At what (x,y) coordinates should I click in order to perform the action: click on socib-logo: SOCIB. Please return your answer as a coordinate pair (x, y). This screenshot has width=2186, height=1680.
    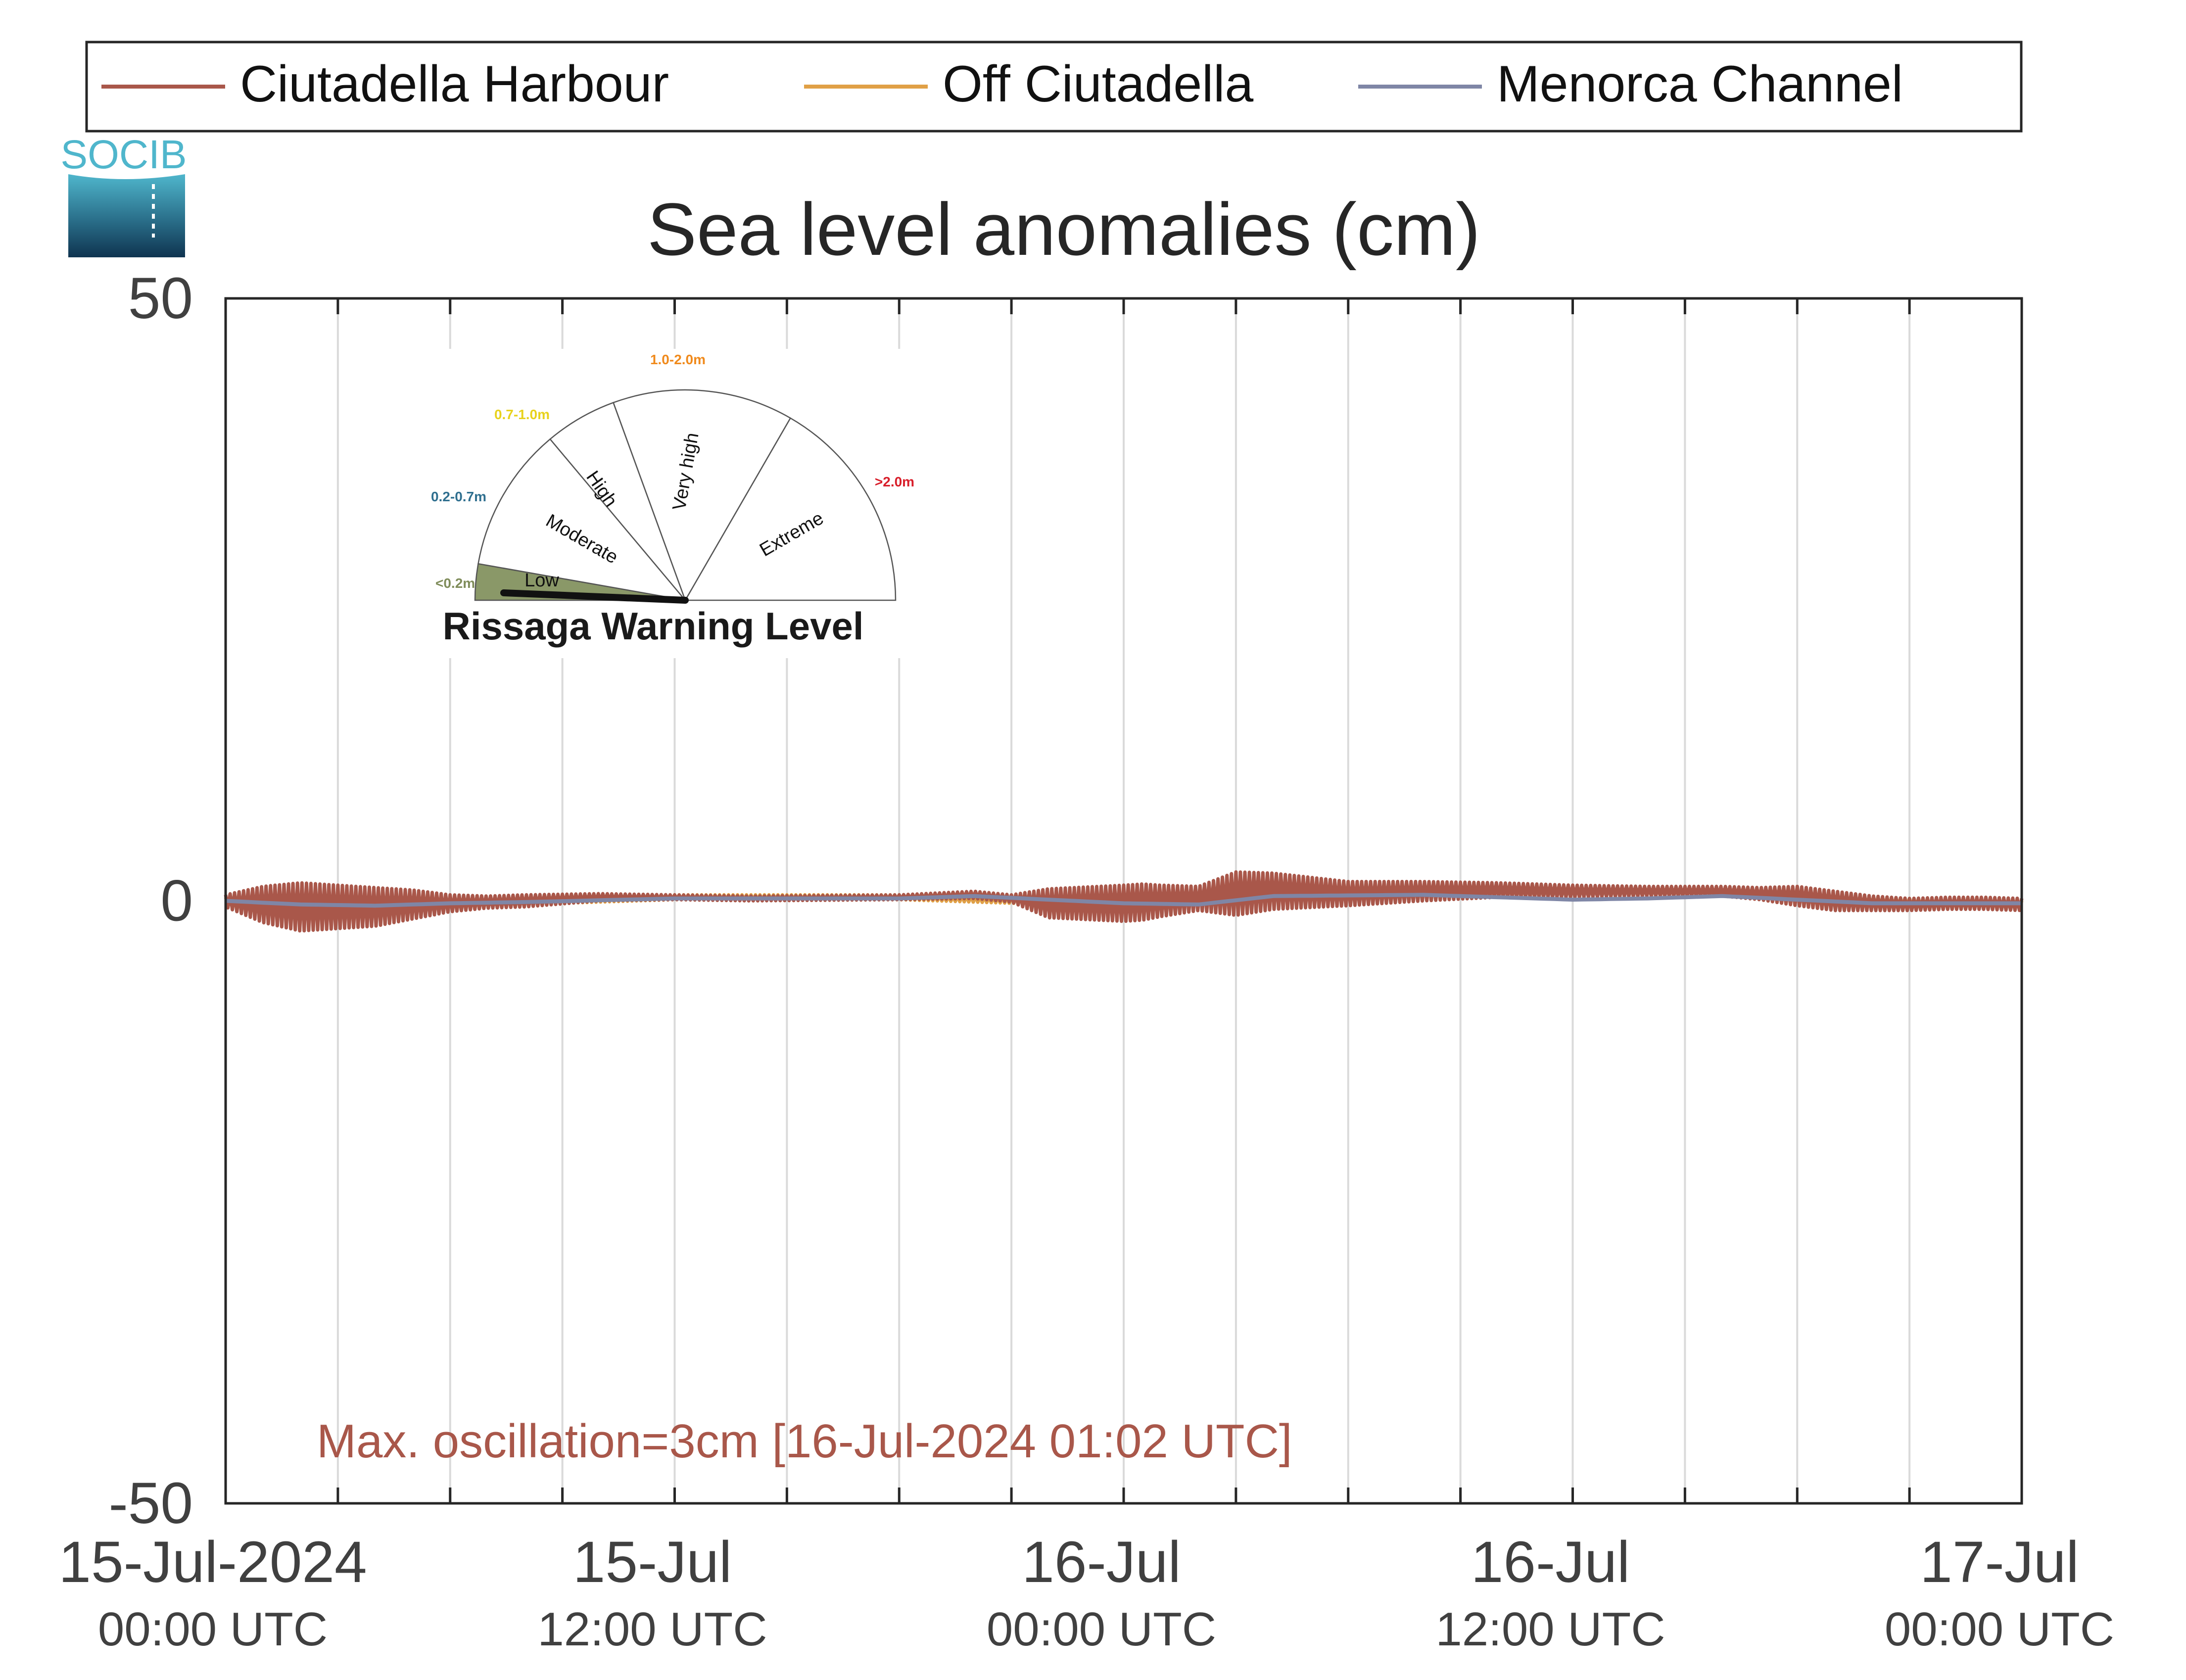
    Looking at the image, I should click on (124, 195).